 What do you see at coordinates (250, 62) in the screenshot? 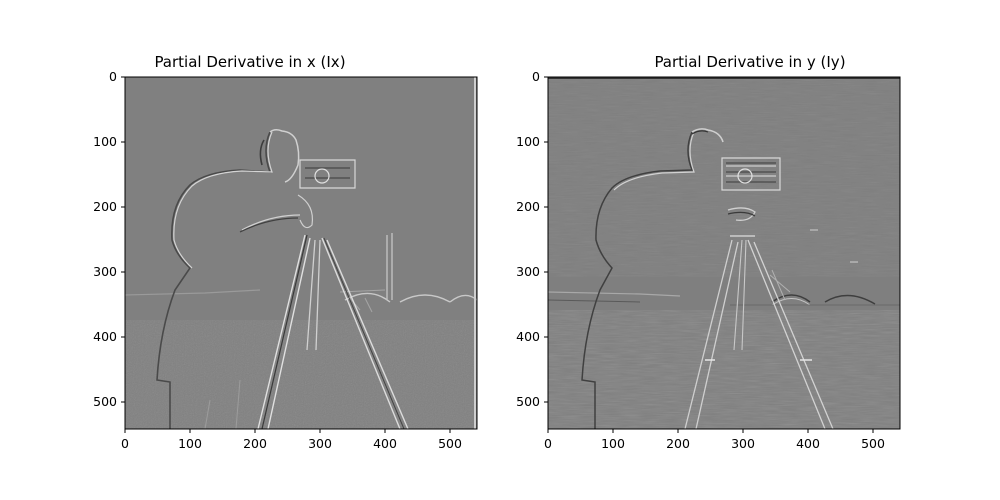
I see `panel-title: Partial Derivative in x (Ix)` at bounding box center [250, 62].